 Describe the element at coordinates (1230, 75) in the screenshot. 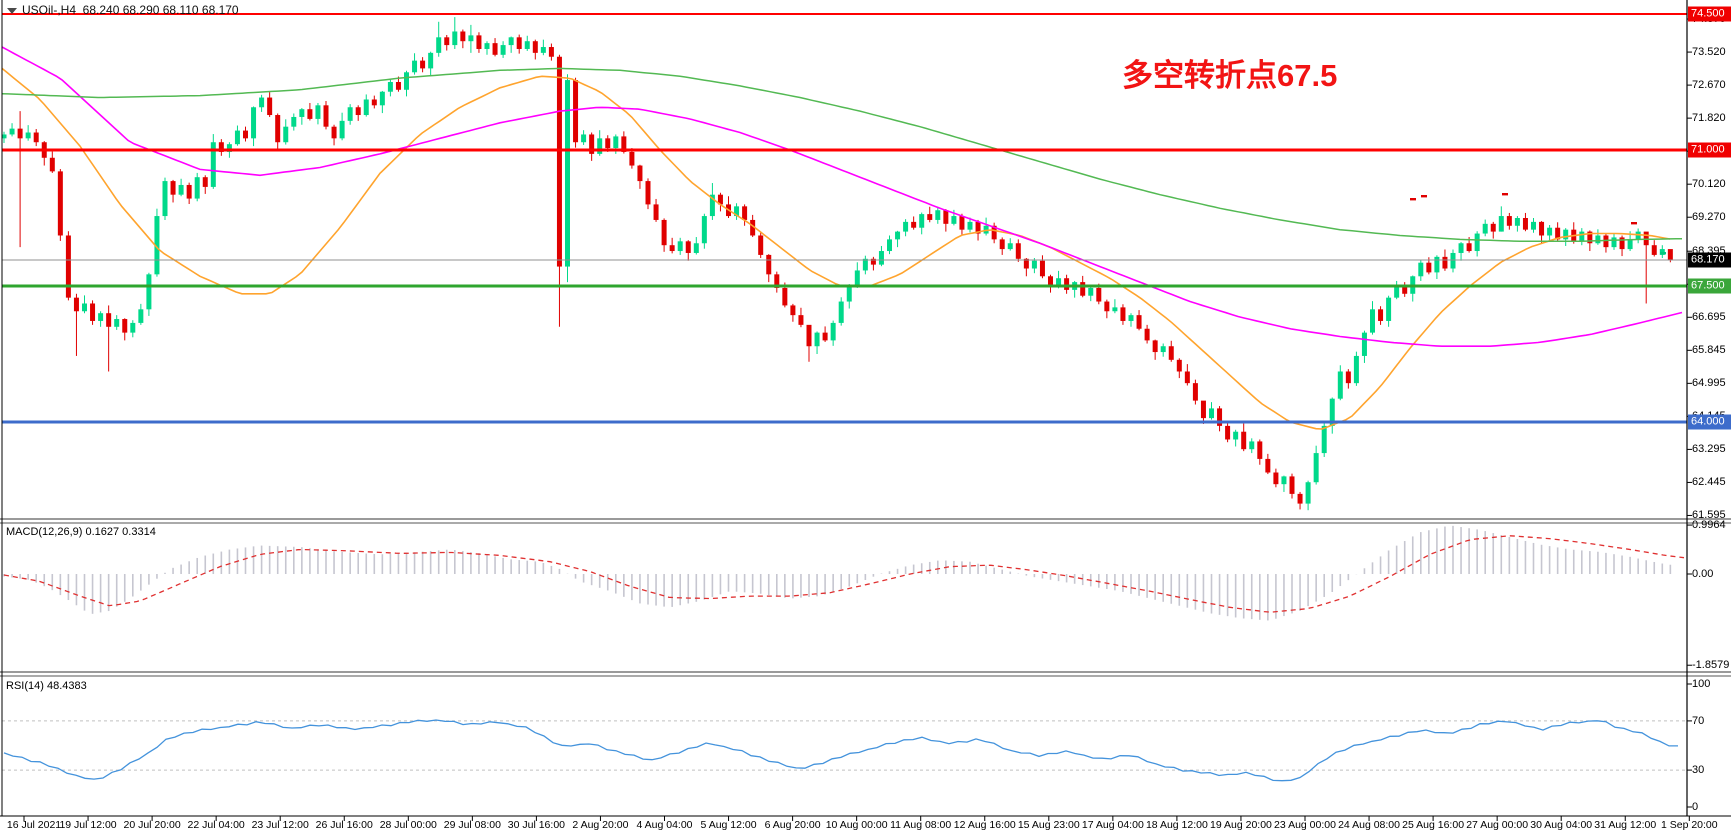

I see `text-annotation: 多空转折点67.5` at that location.